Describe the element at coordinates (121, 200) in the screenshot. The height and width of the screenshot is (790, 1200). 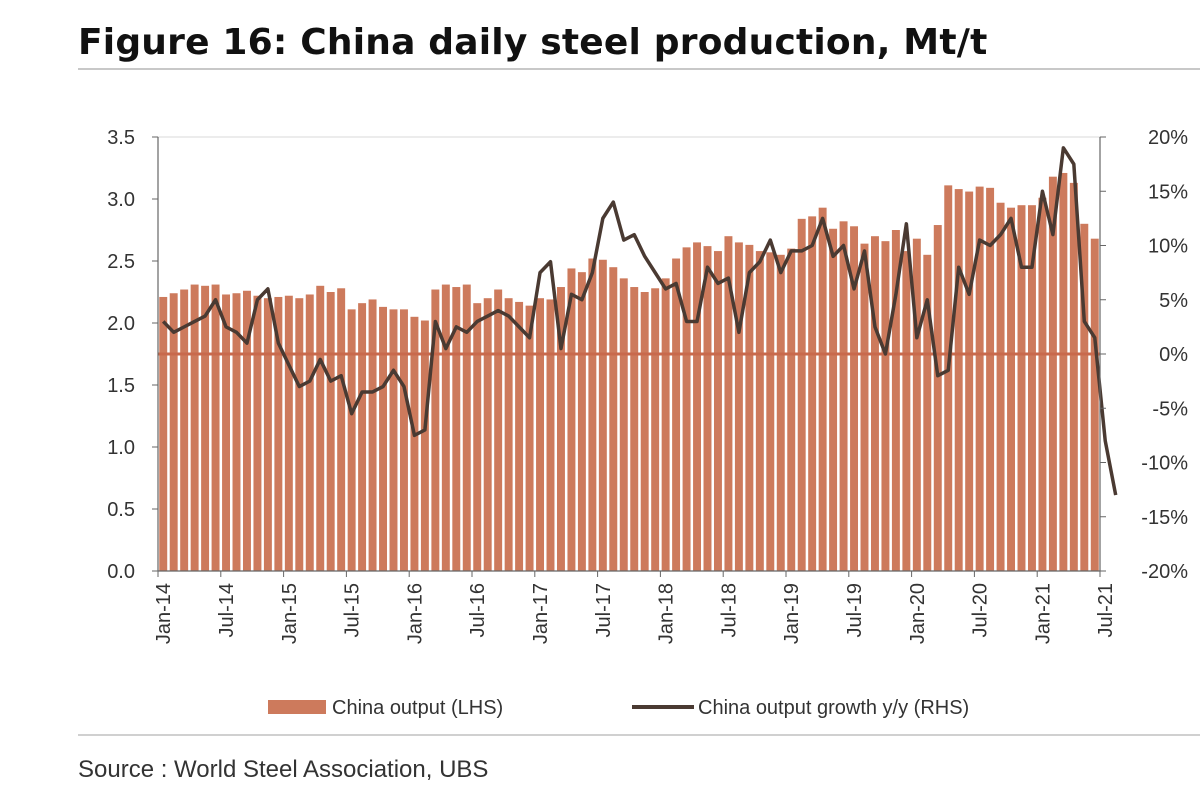
I see `left-tick-label: 3.0` at that location.